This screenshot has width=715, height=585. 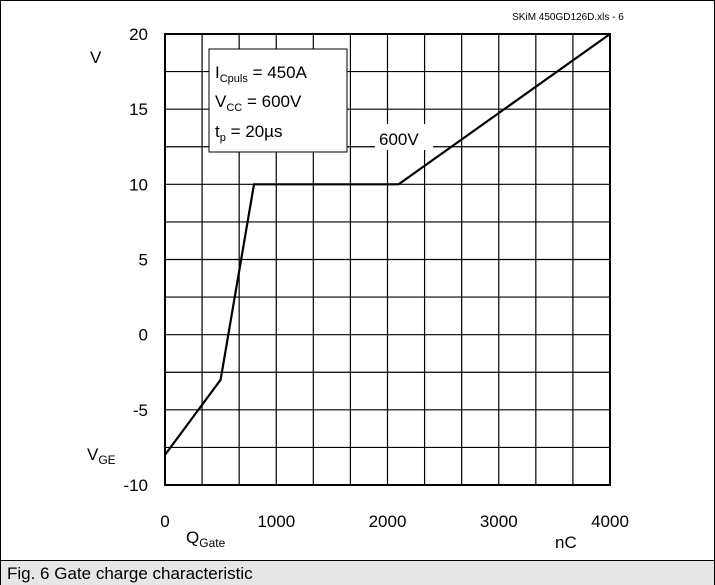 I want to click on y-axis-label-main: V, so click(x=93, y=454).